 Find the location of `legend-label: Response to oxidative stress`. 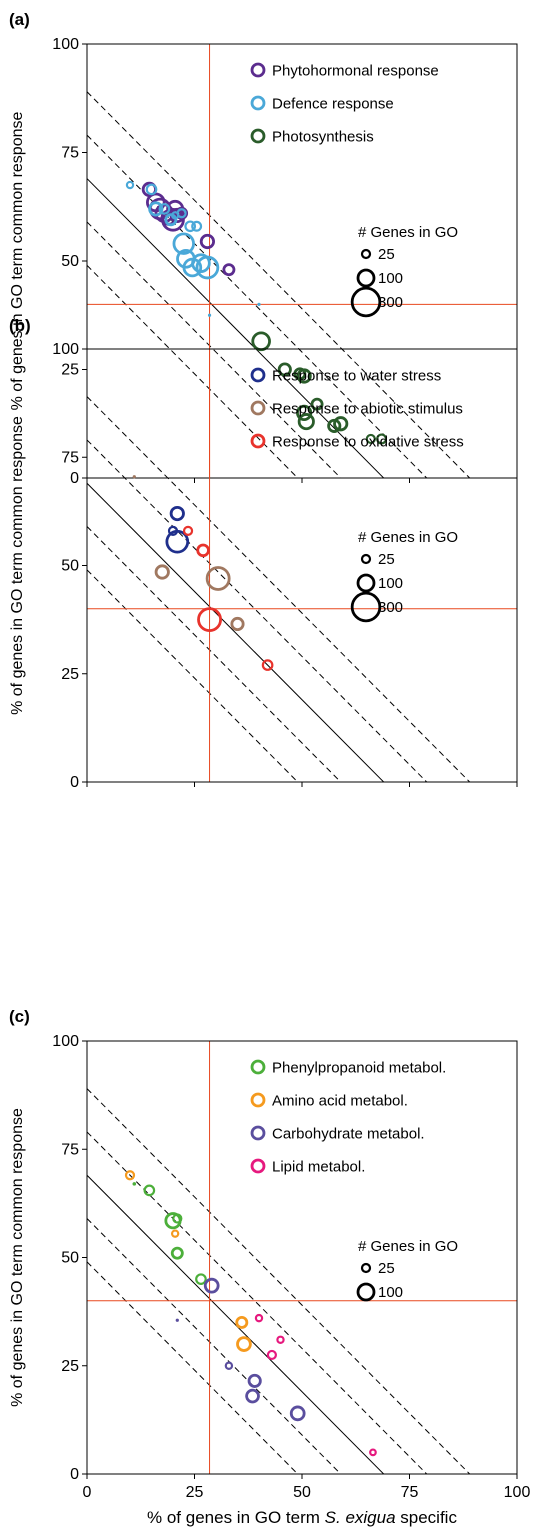

legend-label: Response to oxidative stress is located at coordinates (368, 442).